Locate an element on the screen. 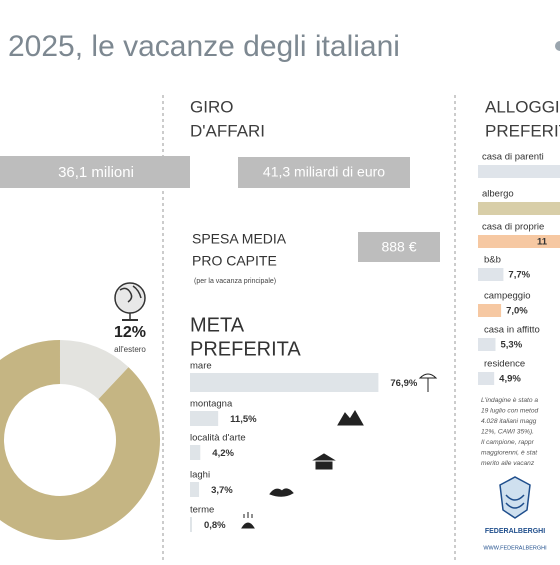 The width and height of the screenshot is (560, 565). bar-label: 0,8% is located at coordinates (215, 525).